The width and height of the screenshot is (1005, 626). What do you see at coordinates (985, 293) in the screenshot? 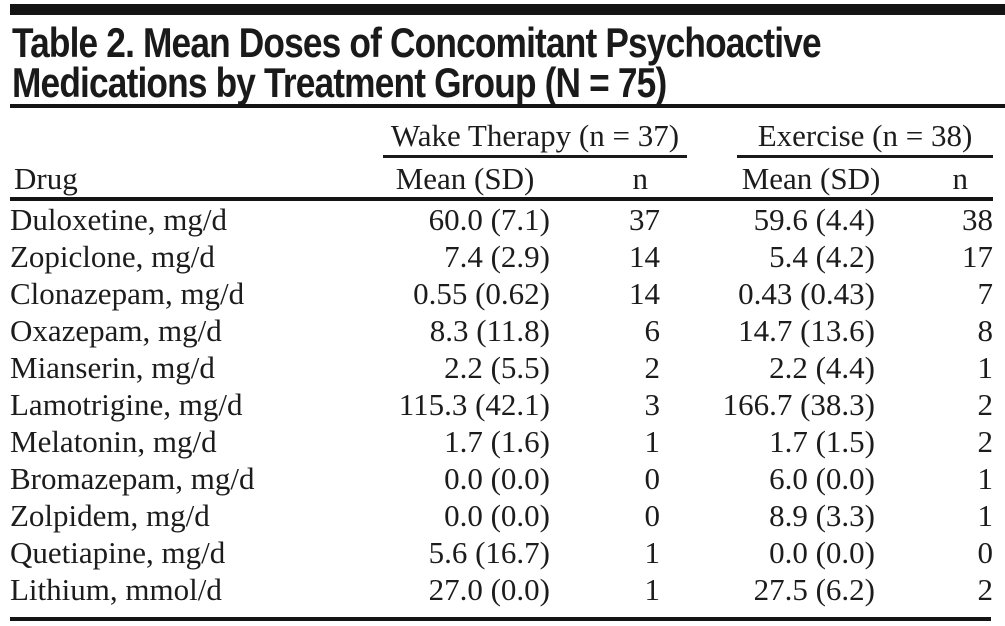
I see `exercise-n-cell: 7` at bounding box center [985, 293].